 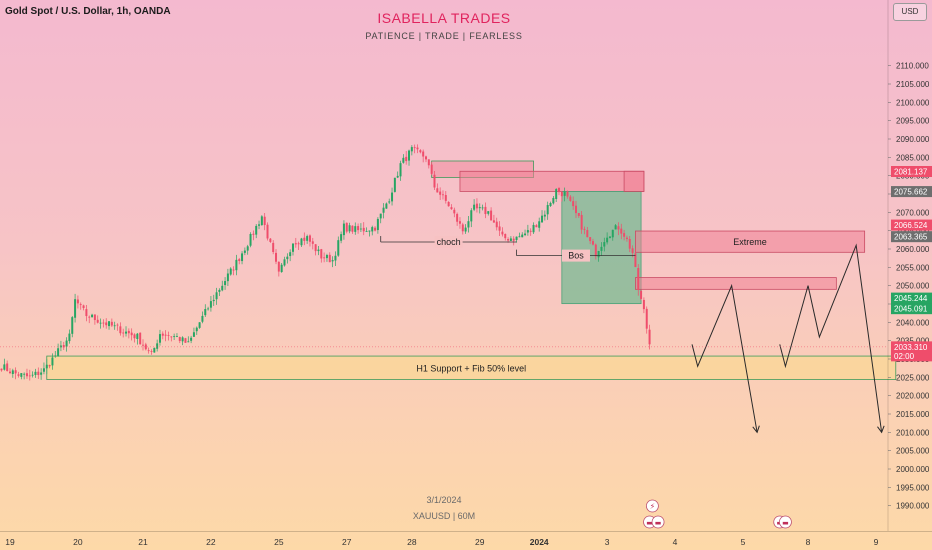 I want to click on flash-event-icon: ⚡, so click(x=653, y=506).